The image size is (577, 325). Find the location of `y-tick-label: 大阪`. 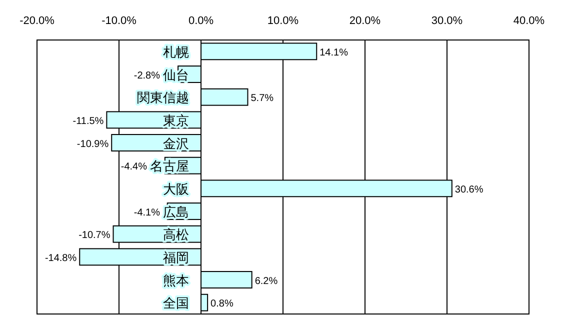

y-tick-label: 大阪 is located at coordinates (176, 188).